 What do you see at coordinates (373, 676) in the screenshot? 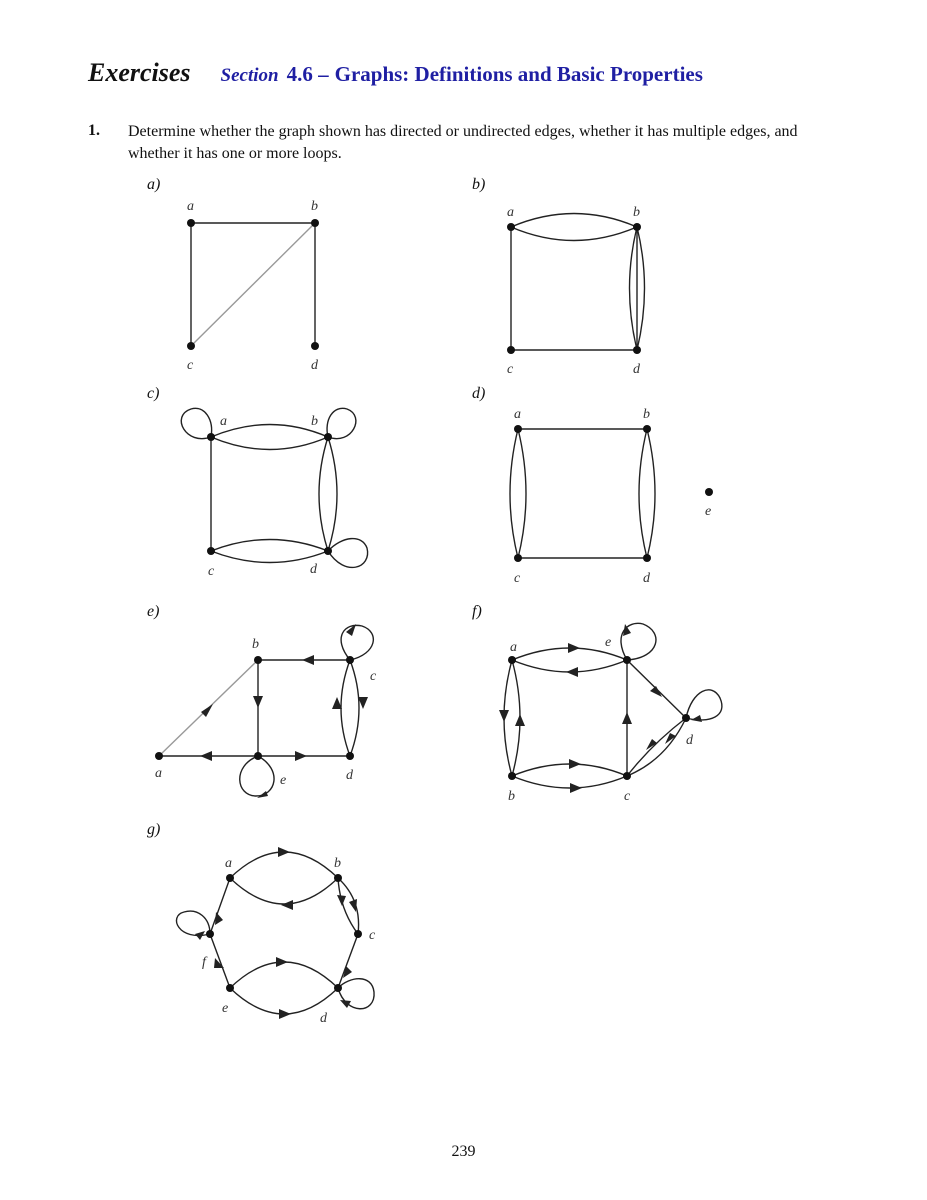
I see `graph-e-vertex-c: c` at bounding box center [373, 676].